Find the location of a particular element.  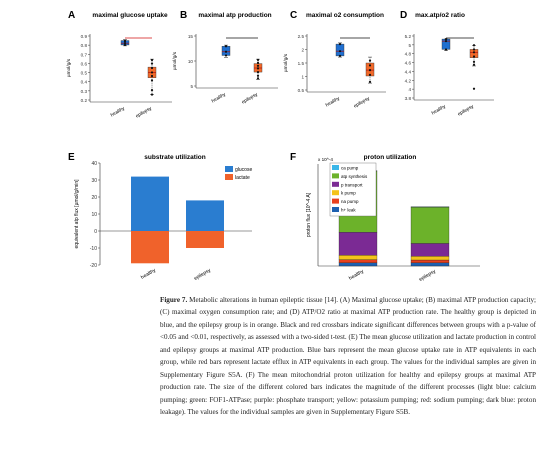

panel-label-f: F is located at coordinates (293, 157).